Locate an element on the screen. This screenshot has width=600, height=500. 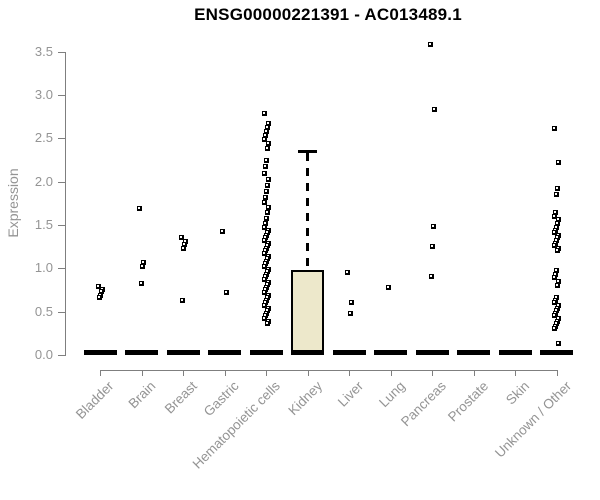
y-axis-tick-label: 3.0 is located at coordinates (43, 94).